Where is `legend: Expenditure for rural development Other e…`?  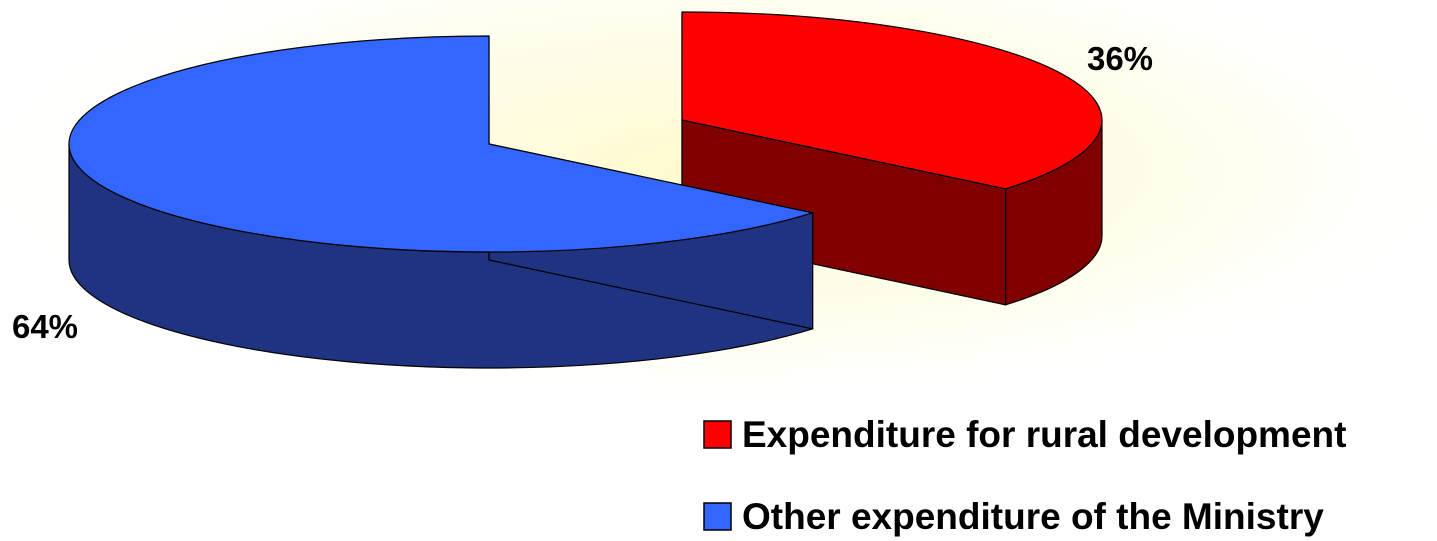
legend: Expenditure for rural development Other e… is located at coordinates (1024, 475).